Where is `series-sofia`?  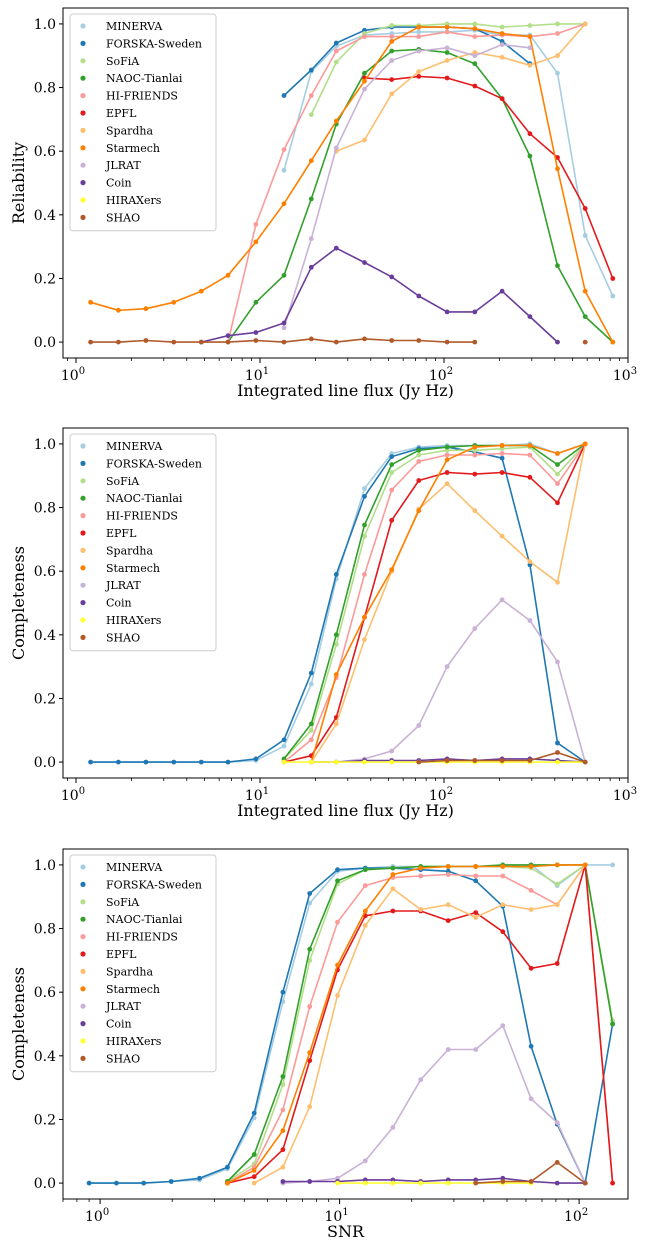
series-sofia is located at coordinates (434, 601).